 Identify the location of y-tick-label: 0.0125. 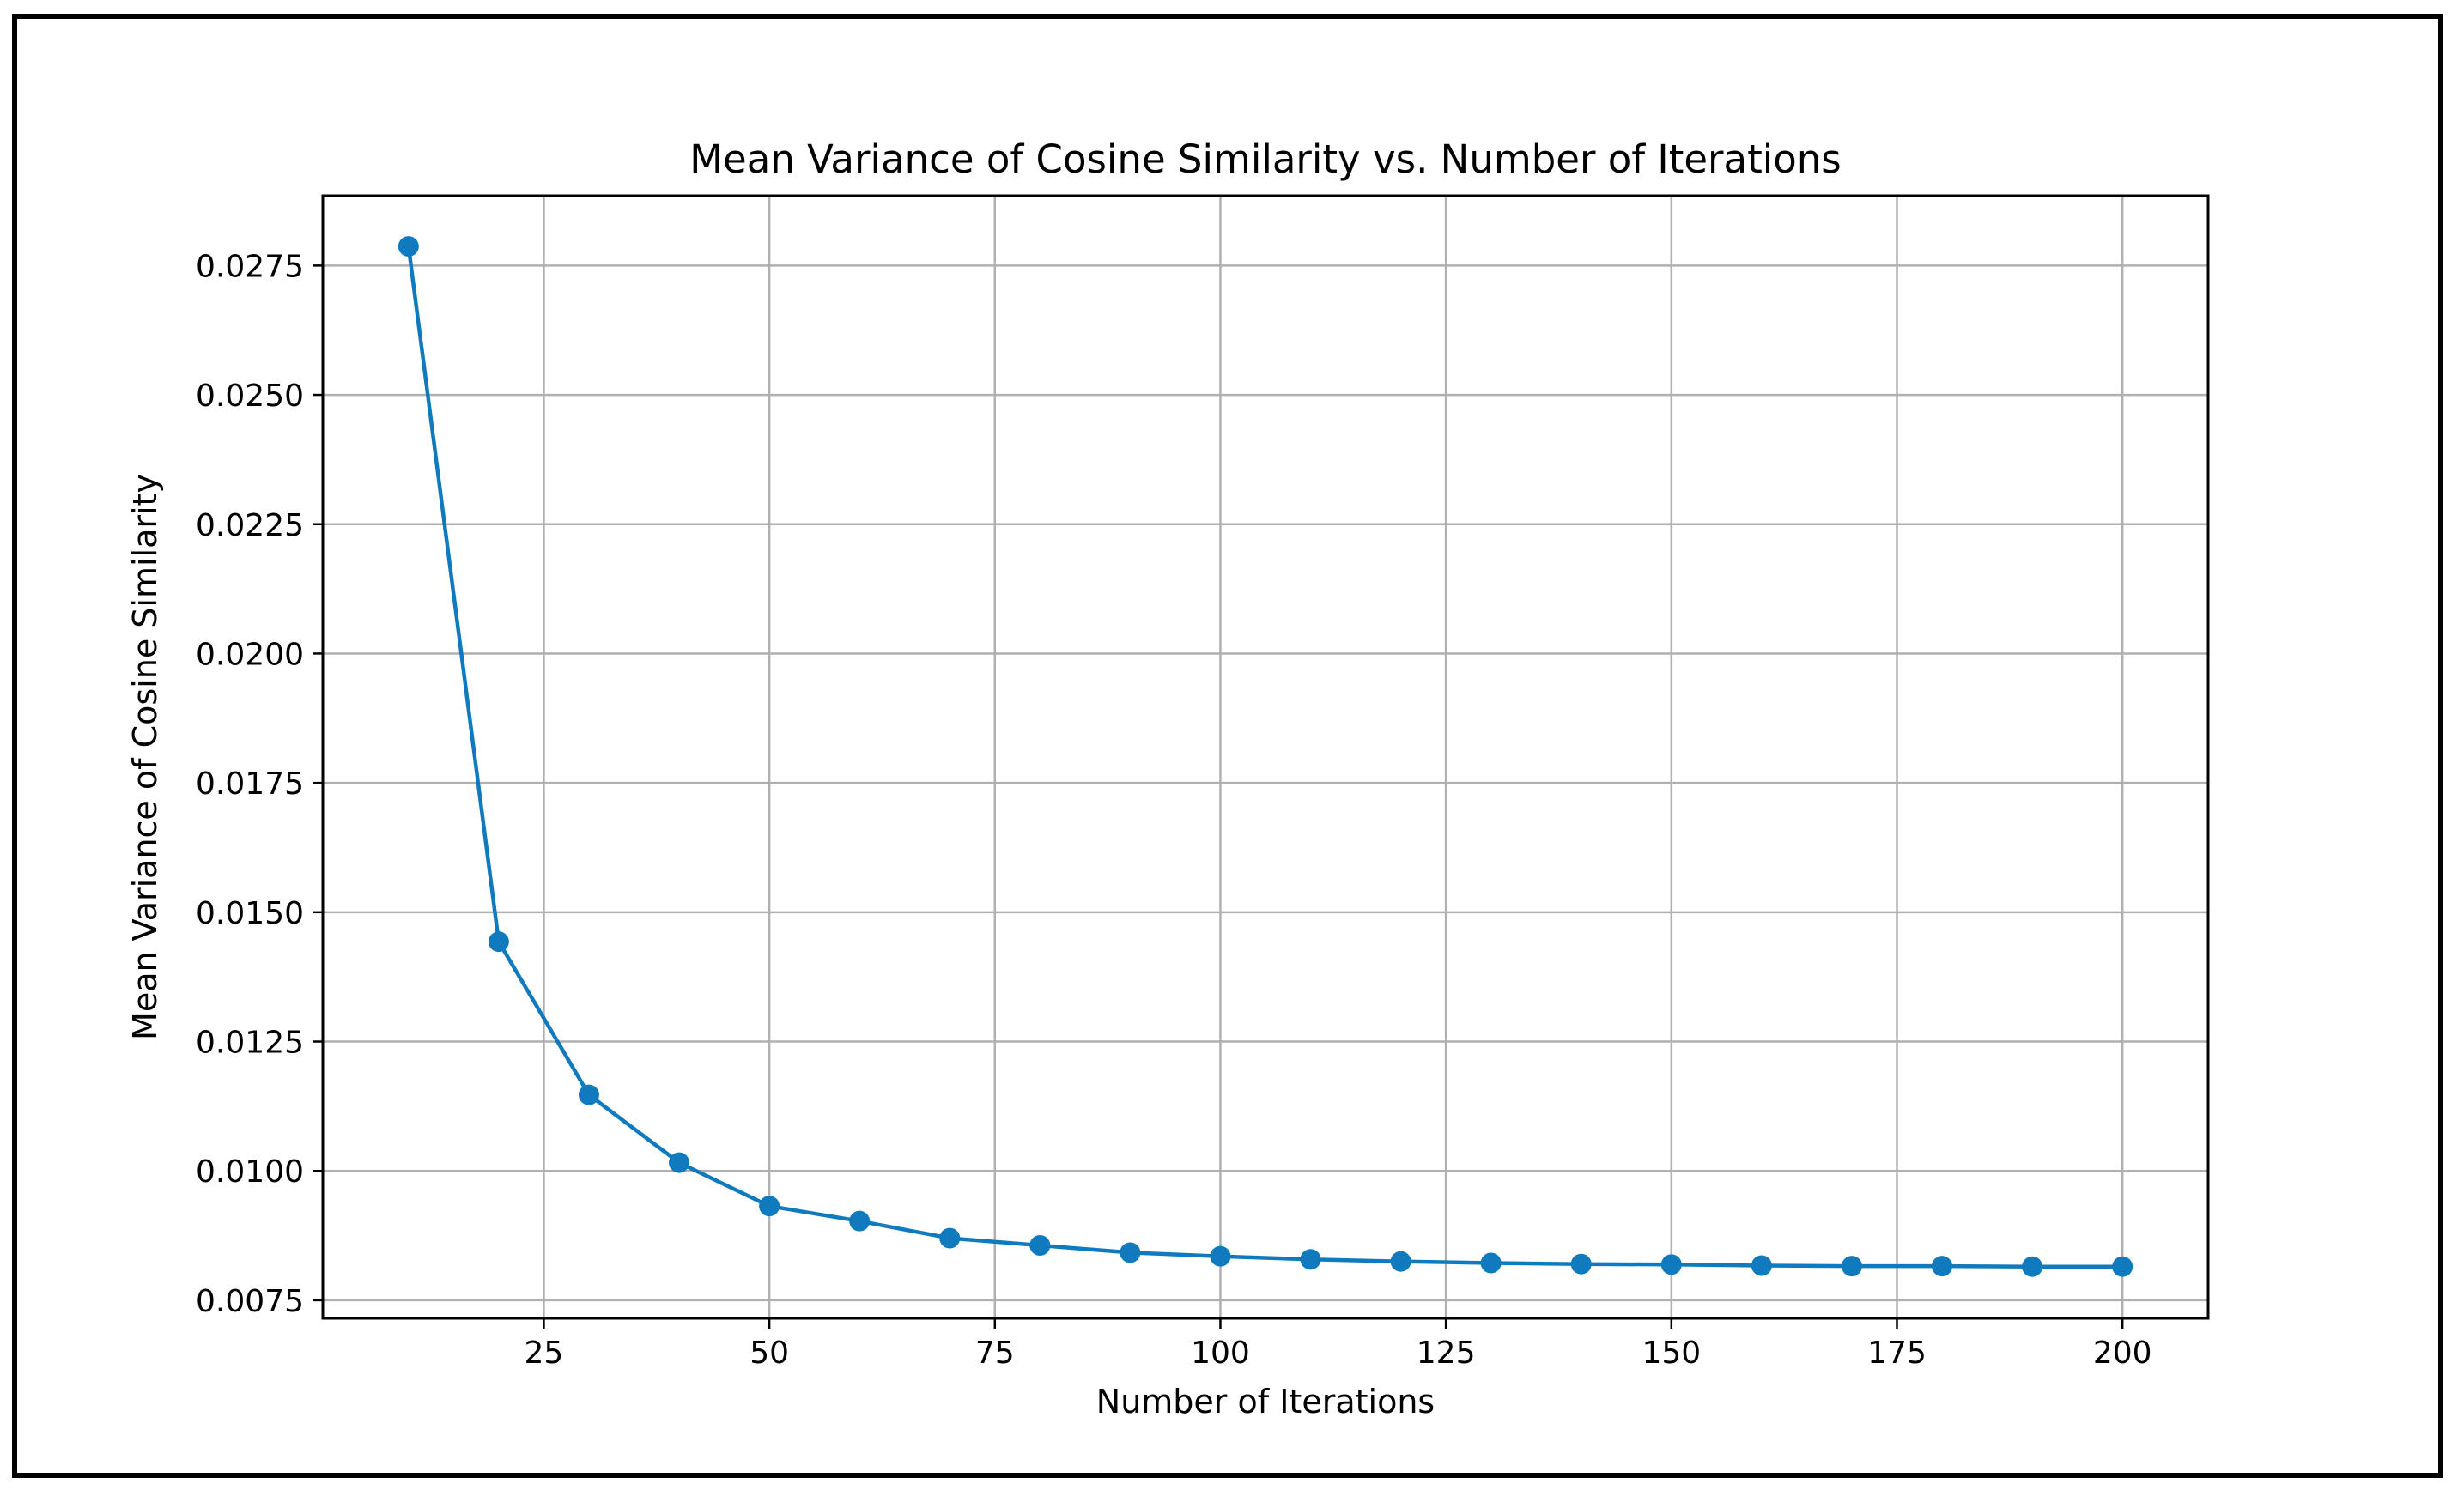
(250, 1043).